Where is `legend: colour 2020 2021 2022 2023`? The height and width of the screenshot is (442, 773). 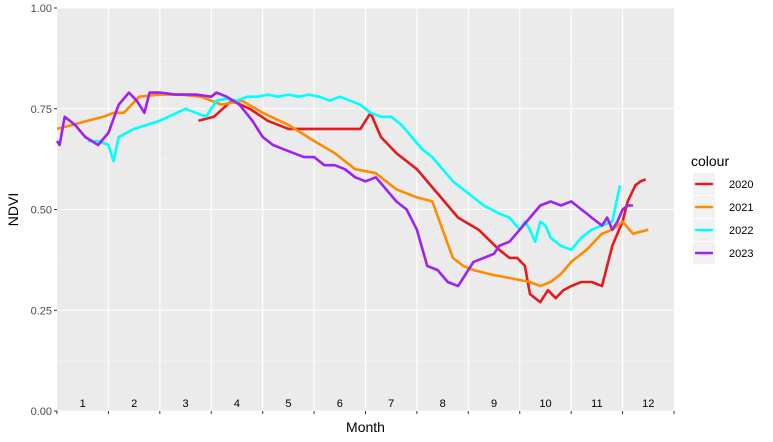 legend: colour 2020 2021 2022 2023 is located at coordinates (722, 208).